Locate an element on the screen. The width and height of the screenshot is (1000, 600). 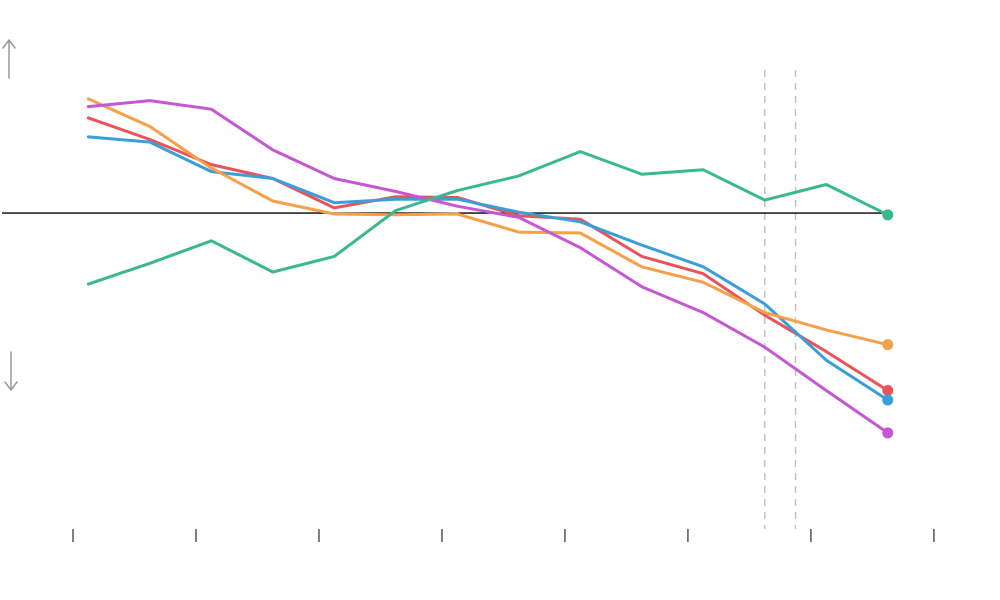
down-arrow-icon is located at coordinates (11, 371).